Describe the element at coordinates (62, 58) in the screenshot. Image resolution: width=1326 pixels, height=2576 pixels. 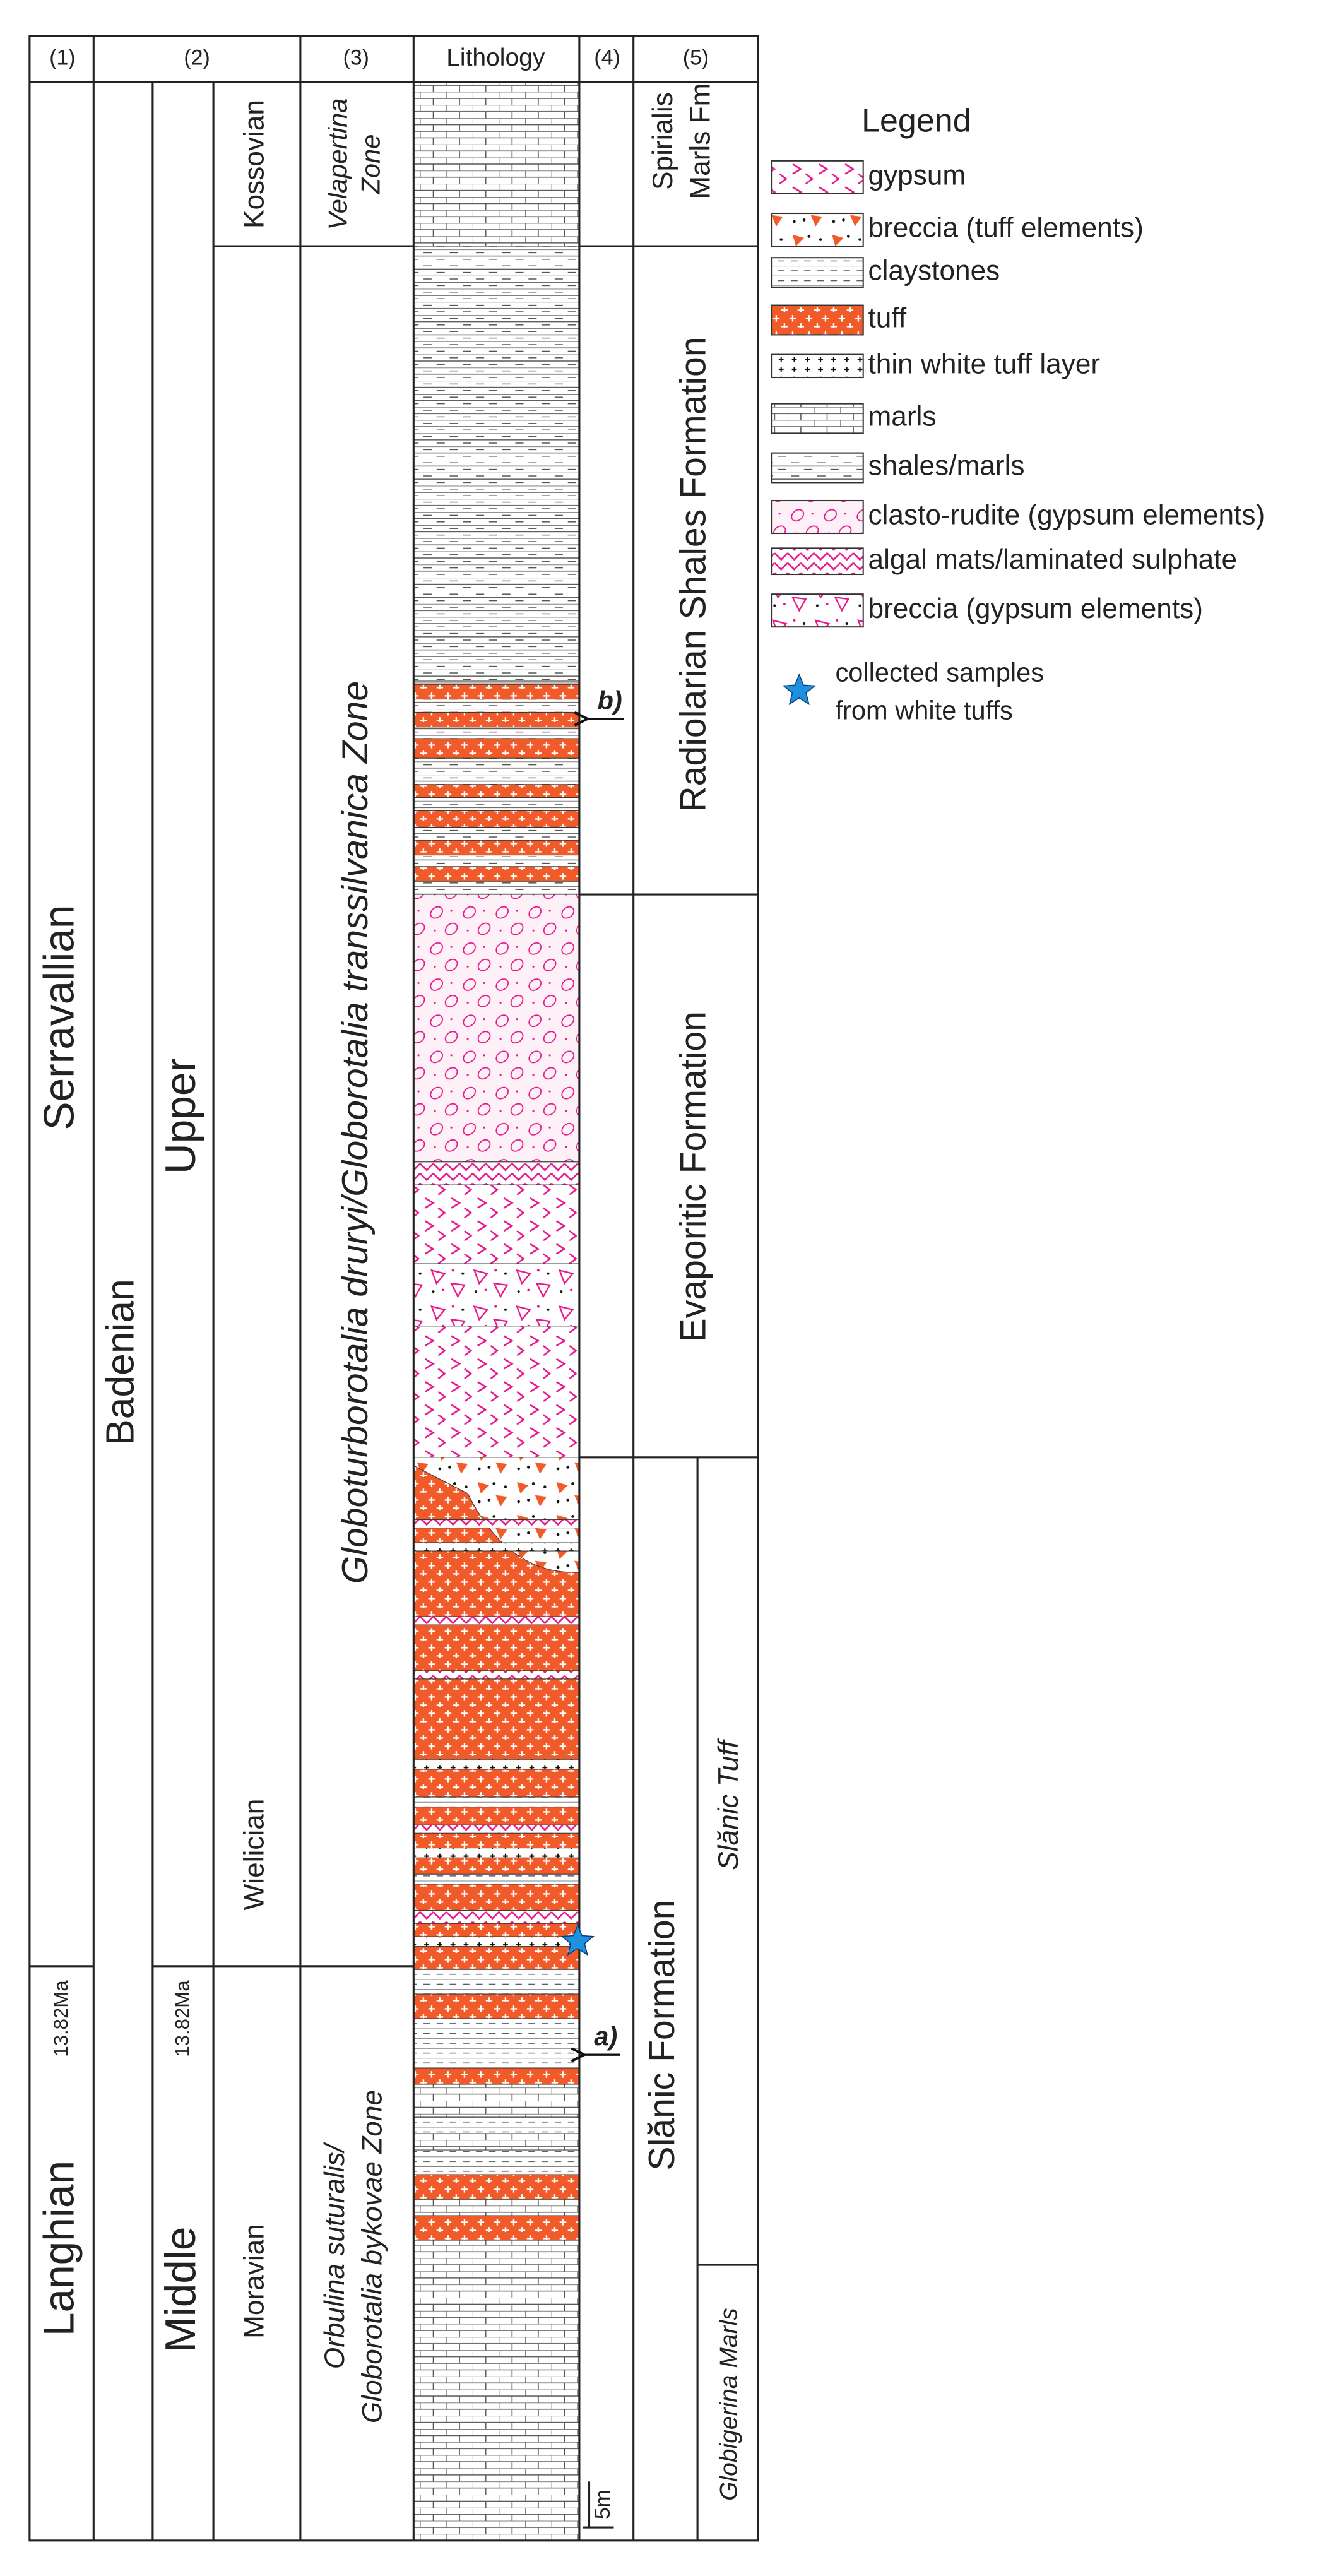
I see `column-header: (1)` at that location.